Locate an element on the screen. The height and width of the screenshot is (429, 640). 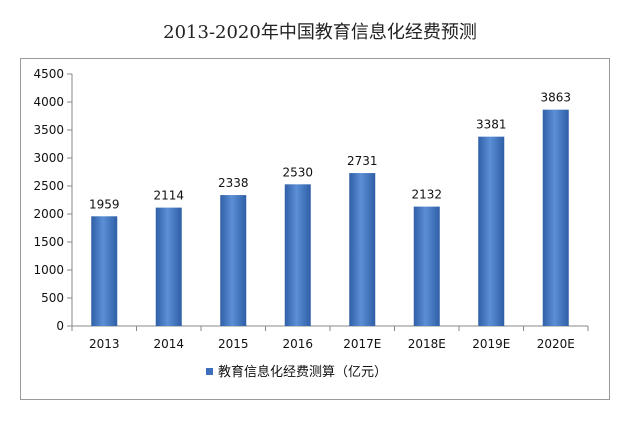
y-tick-label: 500 is located at coordinates (52, 298).